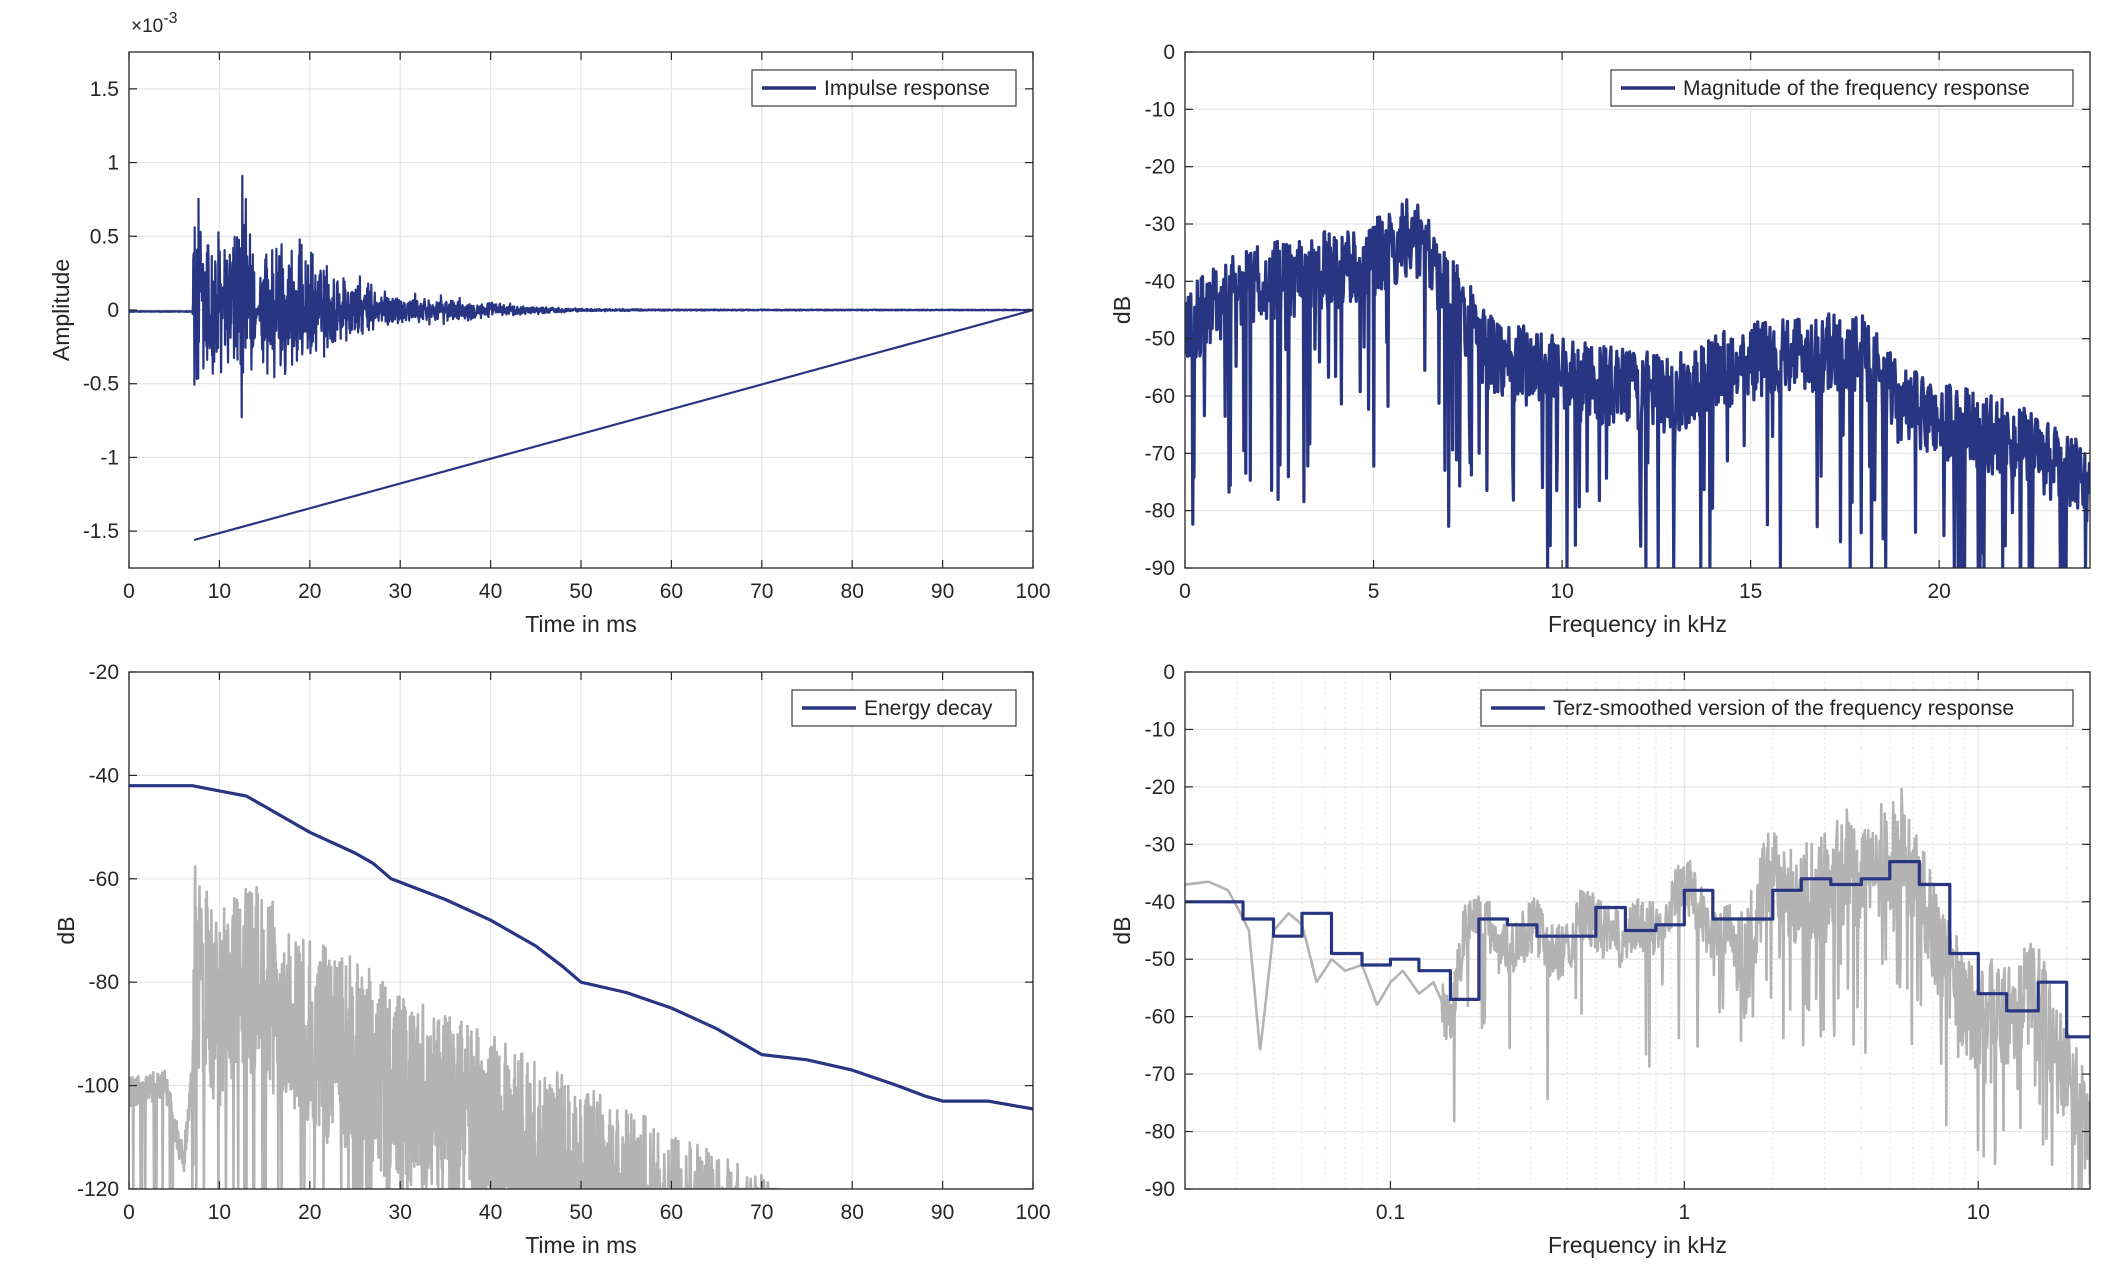 This screenshot has height=1281, width=2126. What do you see at coordinates (101, 384) in the screenshot?
I see `y-tick-label: -0.5` at bounding box center [101, 384].